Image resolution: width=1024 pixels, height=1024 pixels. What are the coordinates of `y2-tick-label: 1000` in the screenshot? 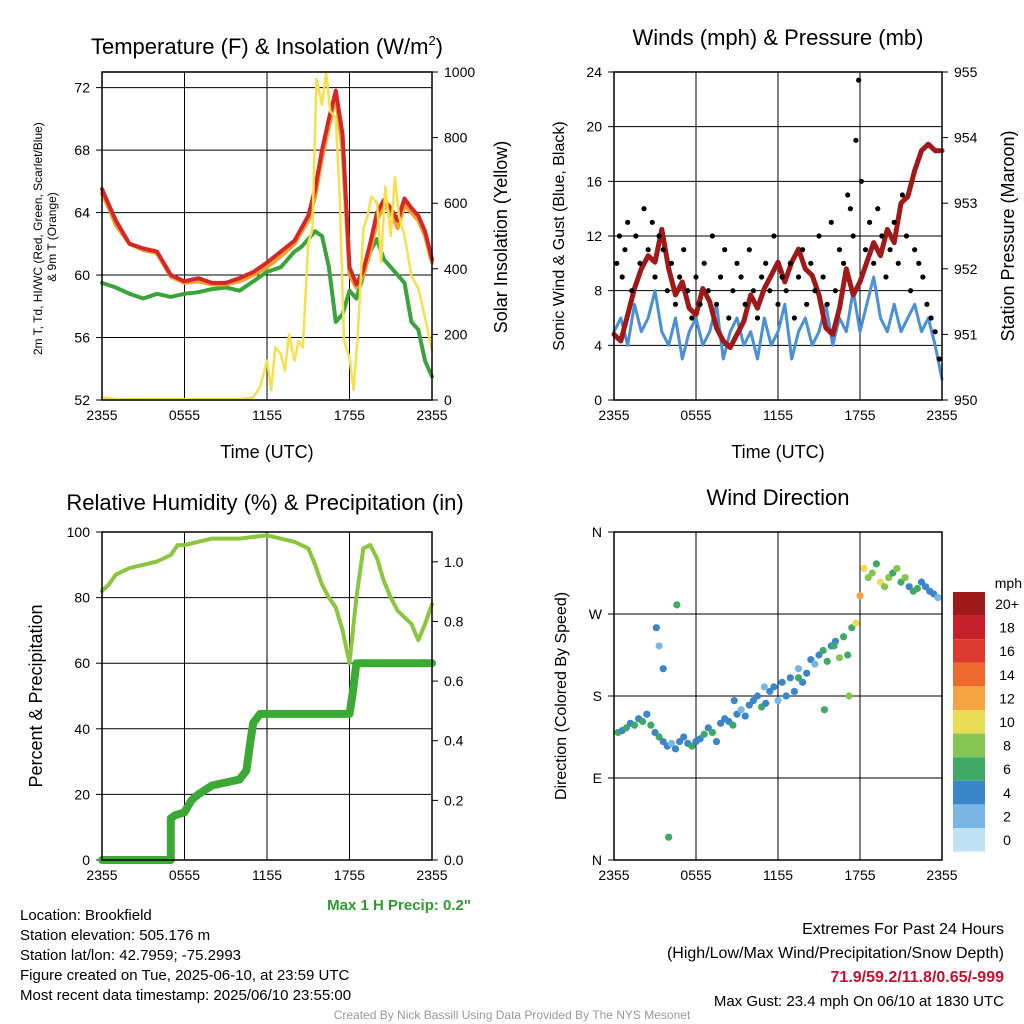 It's located at (459, 72).